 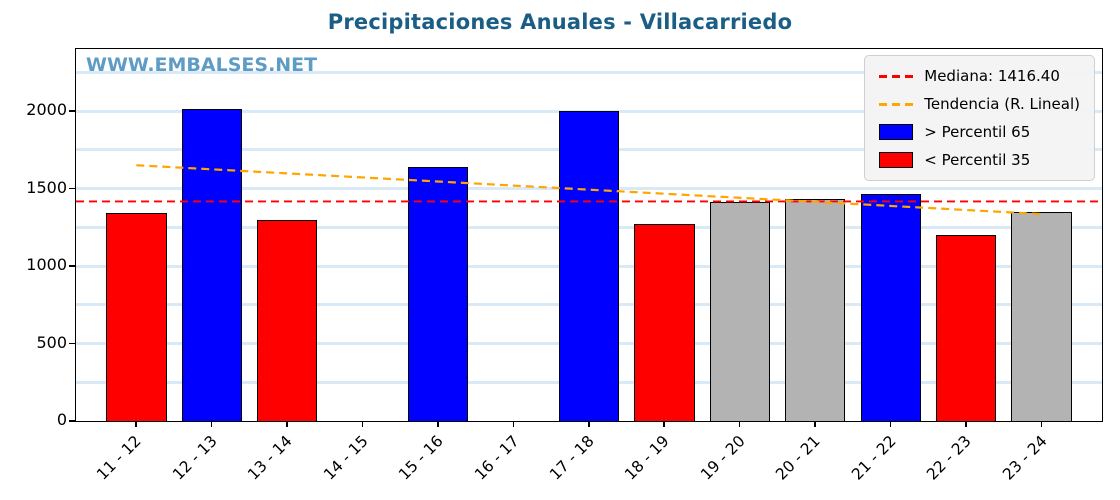 I want to click on reference-lines, so click(x=589, y=190).